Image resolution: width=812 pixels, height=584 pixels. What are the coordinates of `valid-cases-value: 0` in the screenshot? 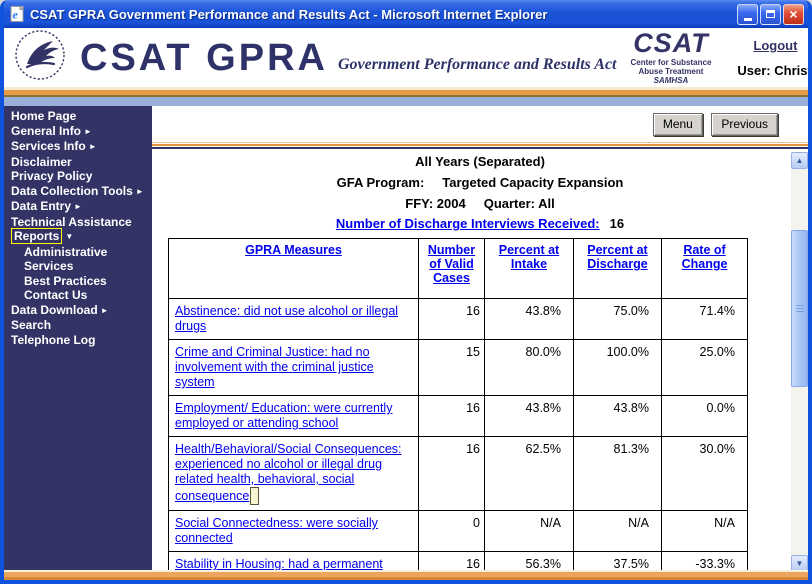 It's located at (451, 531).